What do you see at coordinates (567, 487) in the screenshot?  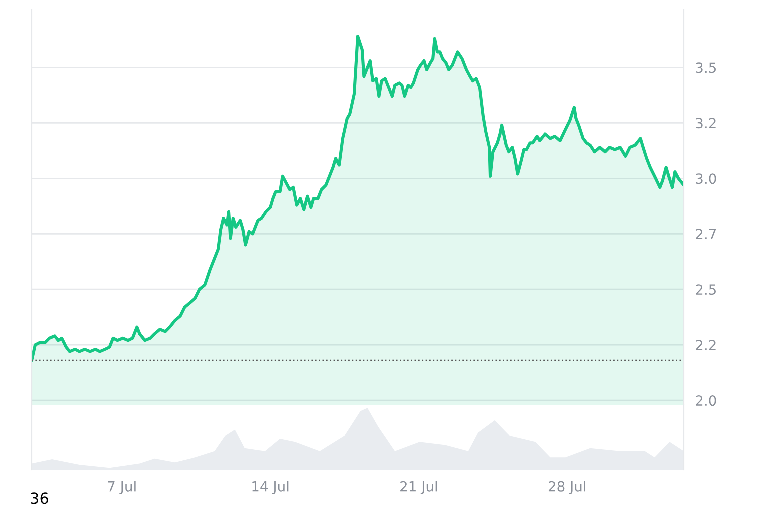 I see `x-tick-label: 28 Jul` at bounding box center [567, 487].